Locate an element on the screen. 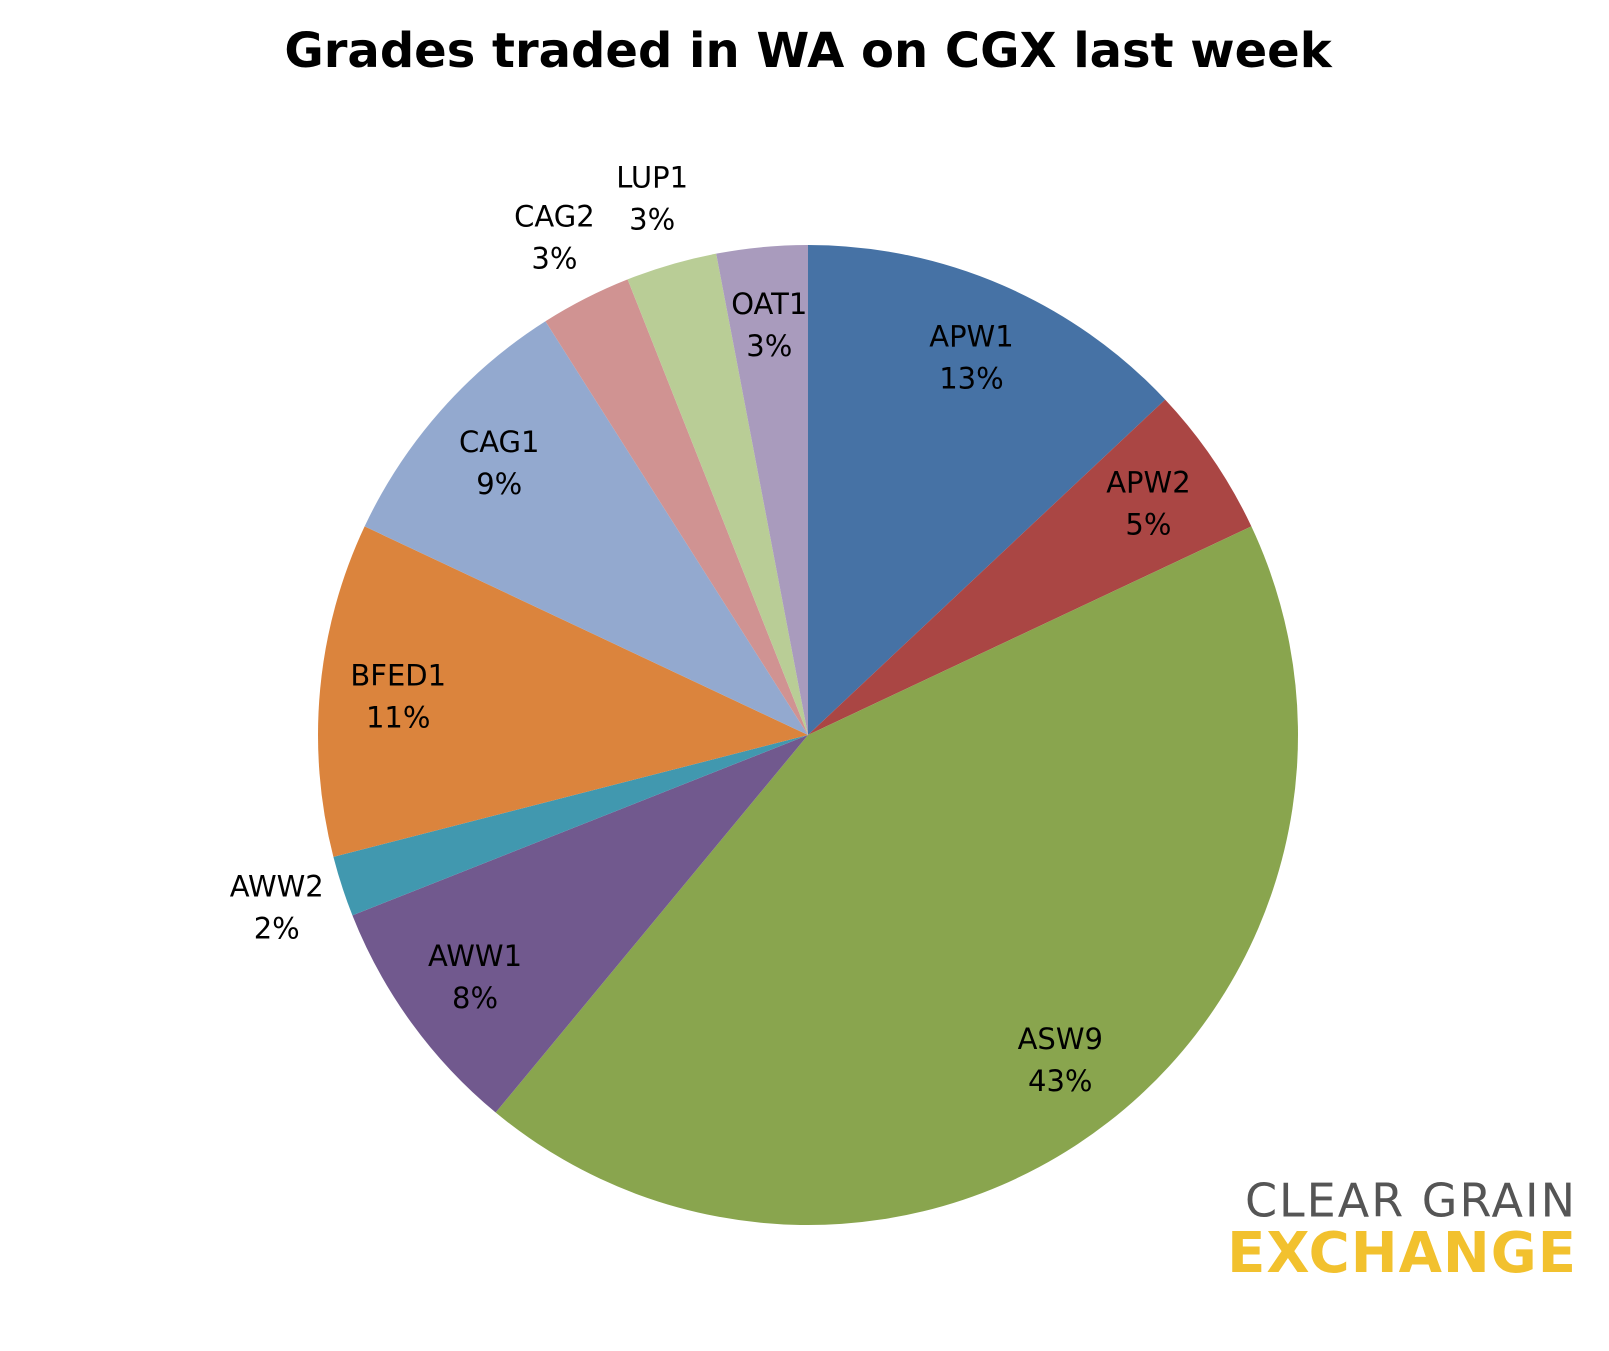 This screenshot has width=1609, height=1351. slice-label: CAG2 is located at coordinates (554, 216).